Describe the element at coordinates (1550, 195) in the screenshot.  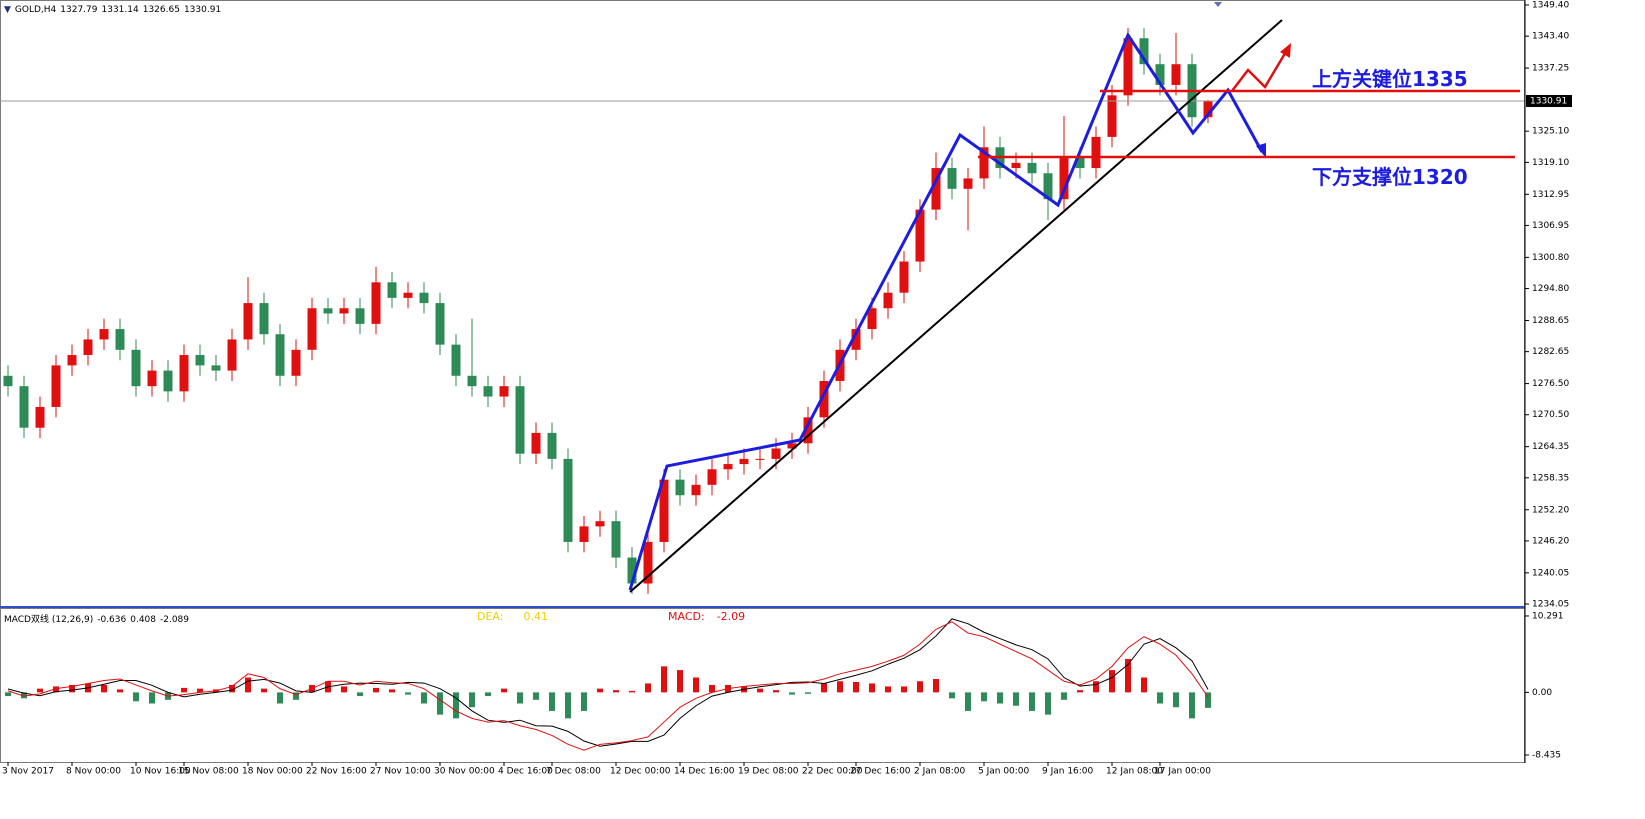
I see `y-tick-label: 1312.95` at that location.